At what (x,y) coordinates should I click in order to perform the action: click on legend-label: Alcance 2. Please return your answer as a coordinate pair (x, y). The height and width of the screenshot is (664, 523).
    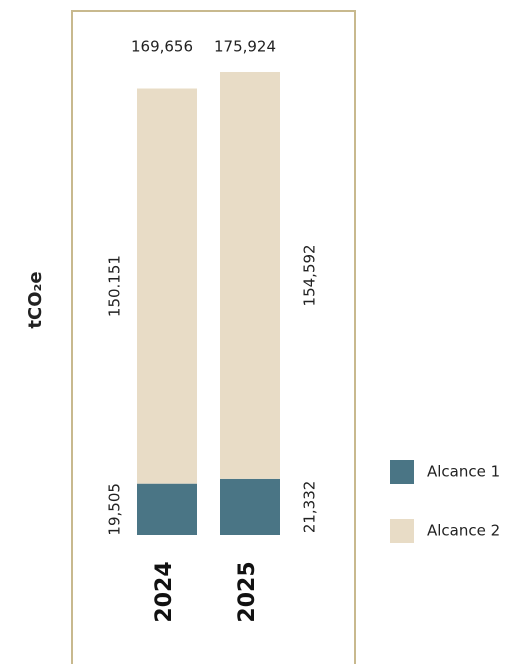
    Looking at the image, I should click on (463, 531).